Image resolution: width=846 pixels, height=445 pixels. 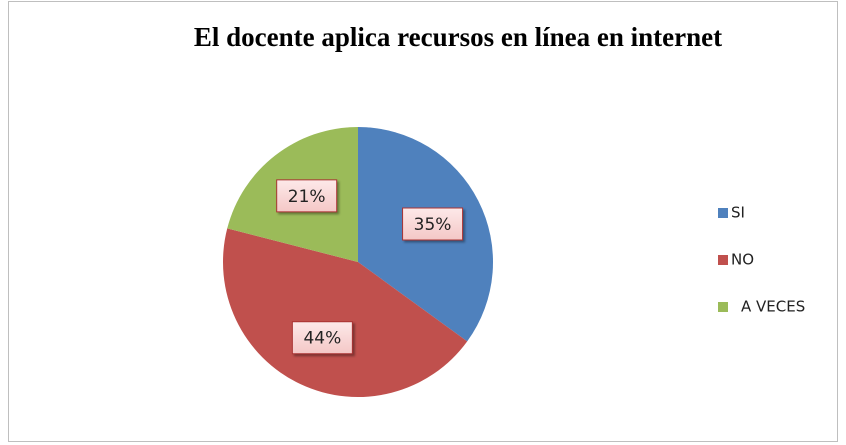 What do you see at coordinates (742, 260) in the screenshot?
I see `legend-label: NO` at bounding box center [742, 260].